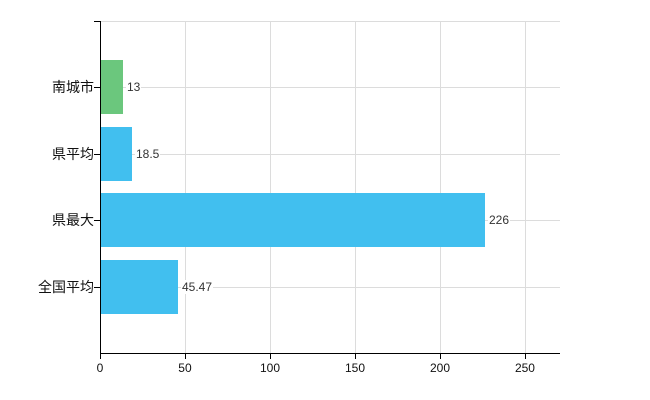  I want to click on x-axis-line, so click(330, 353).